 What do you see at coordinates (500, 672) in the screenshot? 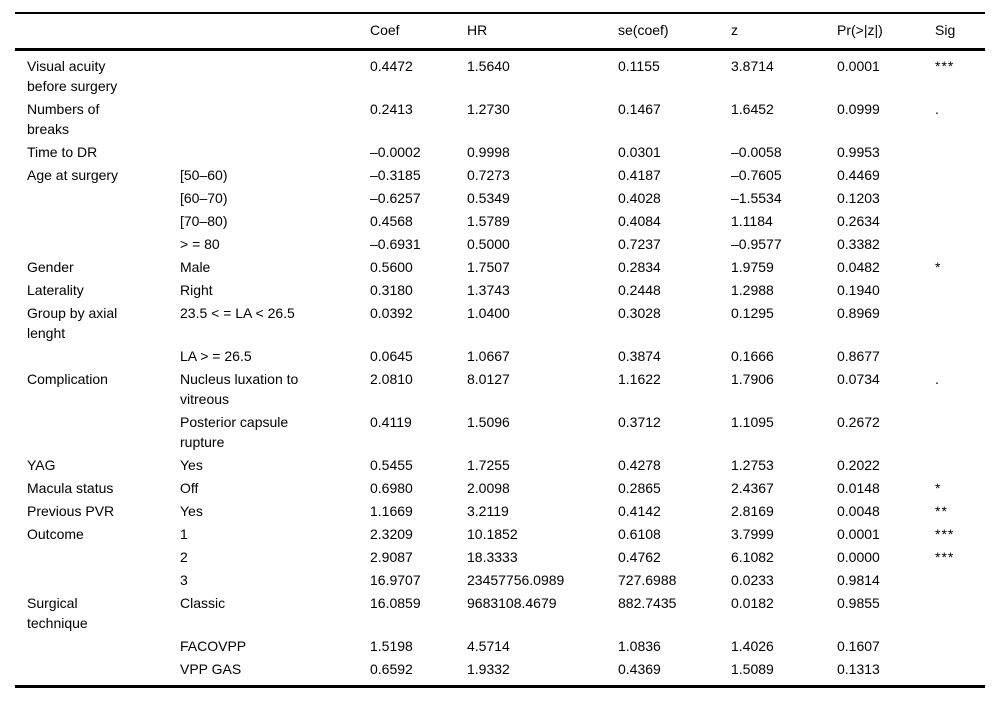
I see `table-row: VPP GAS 0.6592 1.9332 0.4369 1.5089 0.1313` at bounding box center [500, 672].